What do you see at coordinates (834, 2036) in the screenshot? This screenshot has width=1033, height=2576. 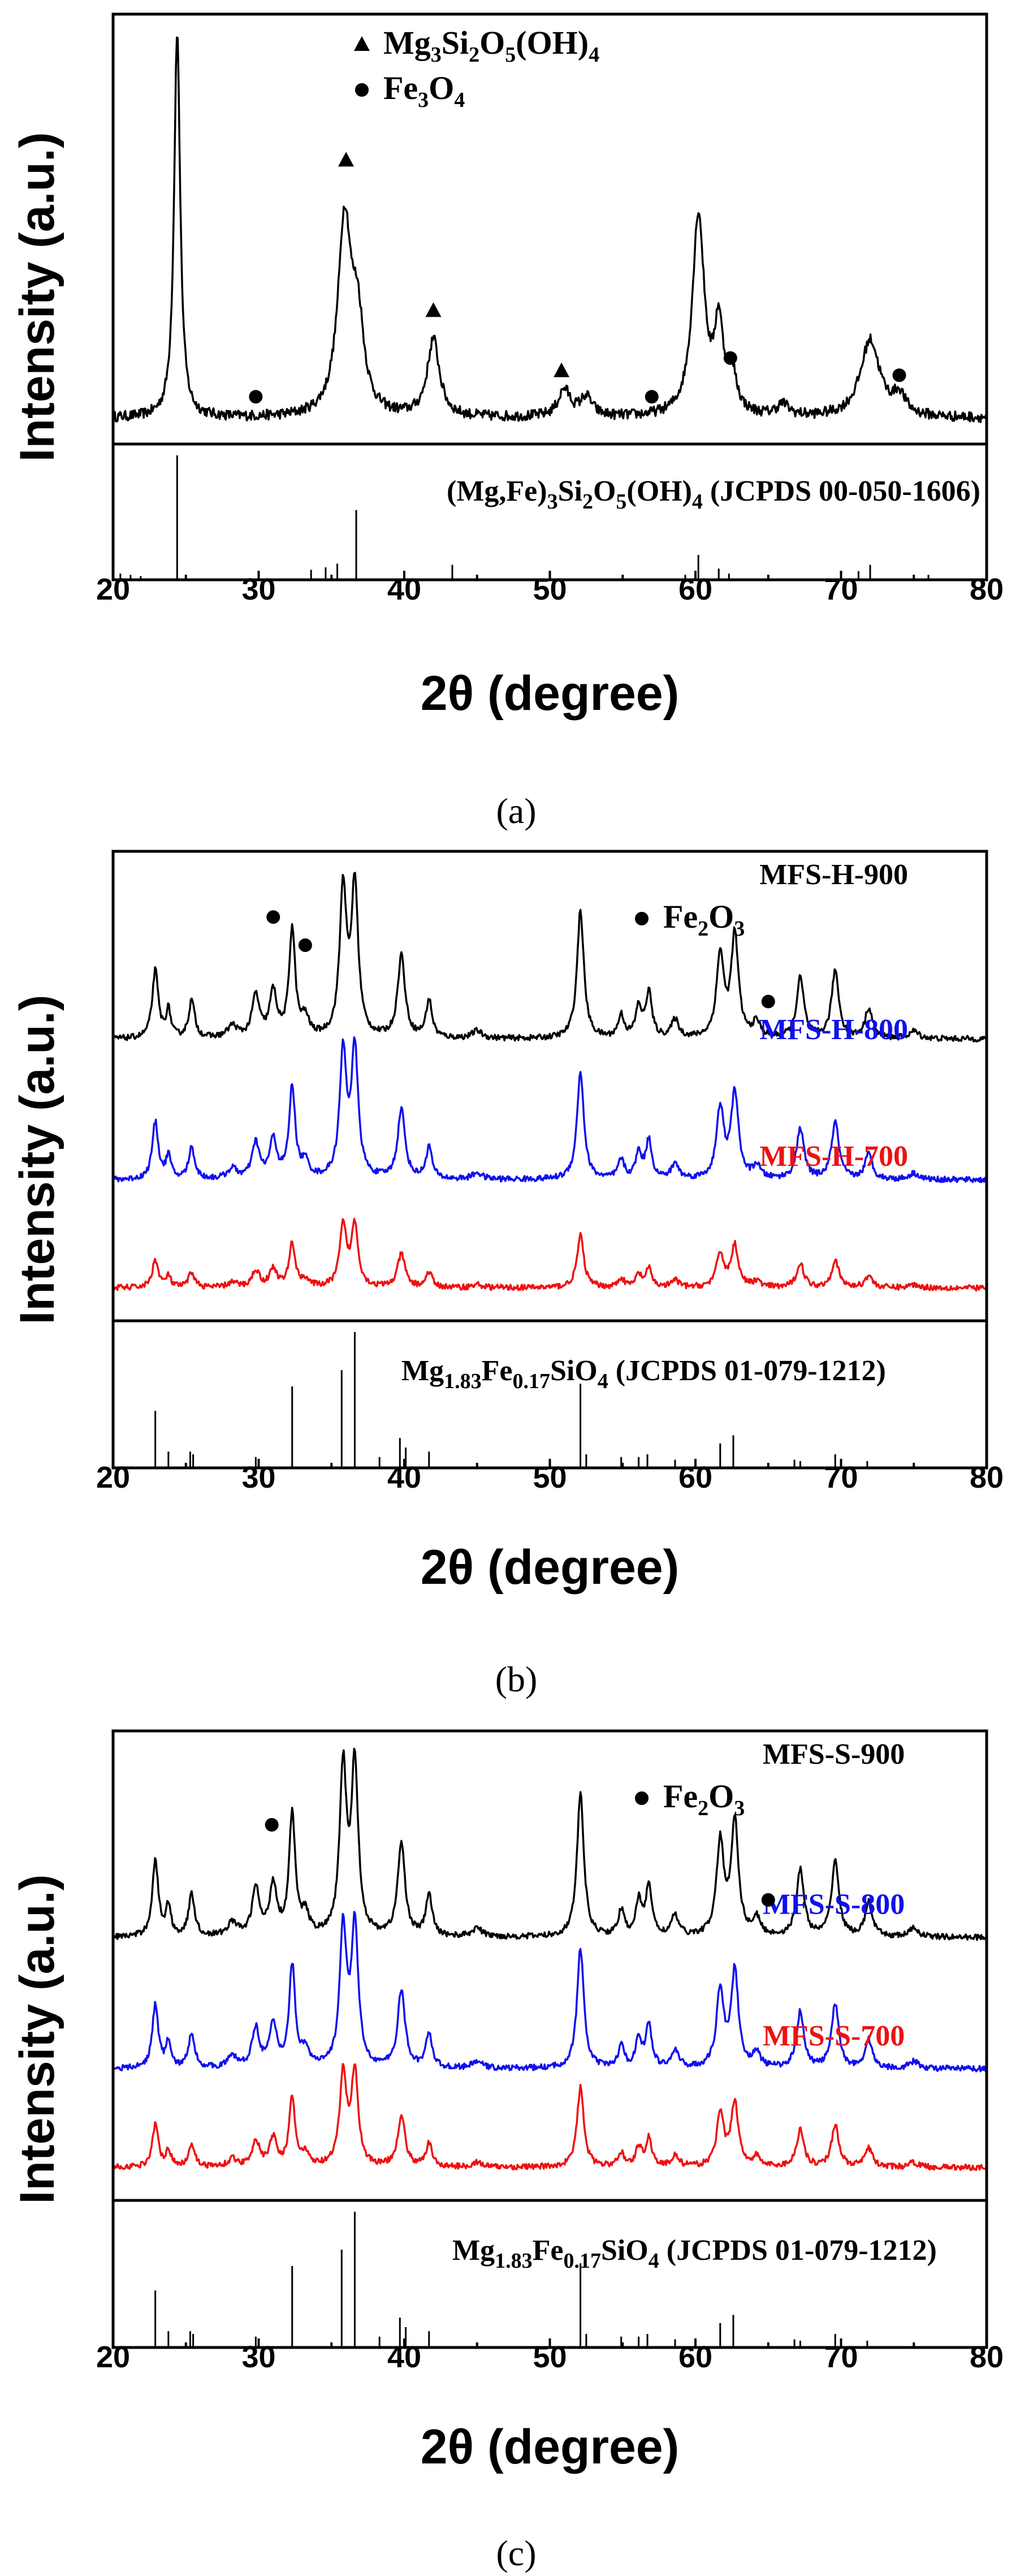 I see `series-label: MFS-S-700` at bounding box center [834, 2036].